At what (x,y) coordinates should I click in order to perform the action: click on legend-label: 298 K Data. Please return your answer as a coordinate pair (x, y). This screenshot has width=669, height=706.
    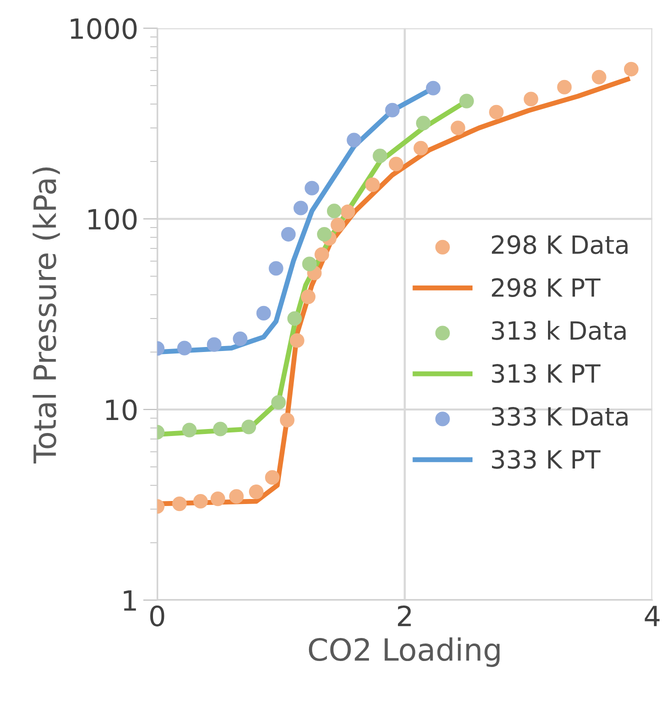
    Looking at the image, I should click on (560, 244).